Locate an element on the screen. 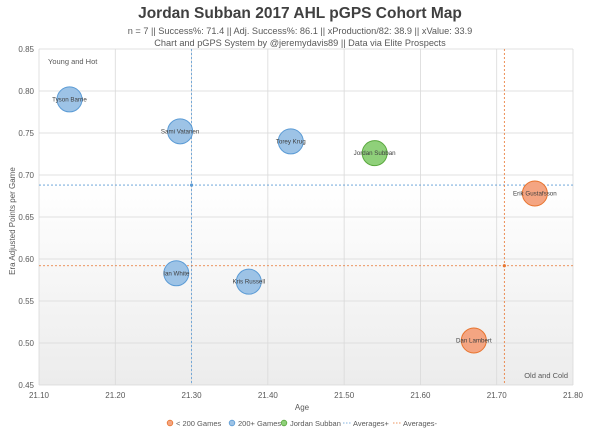 This screenshot has width=600, height=435. y-tick-label: 0.45 is located at coordinates (26, 385).